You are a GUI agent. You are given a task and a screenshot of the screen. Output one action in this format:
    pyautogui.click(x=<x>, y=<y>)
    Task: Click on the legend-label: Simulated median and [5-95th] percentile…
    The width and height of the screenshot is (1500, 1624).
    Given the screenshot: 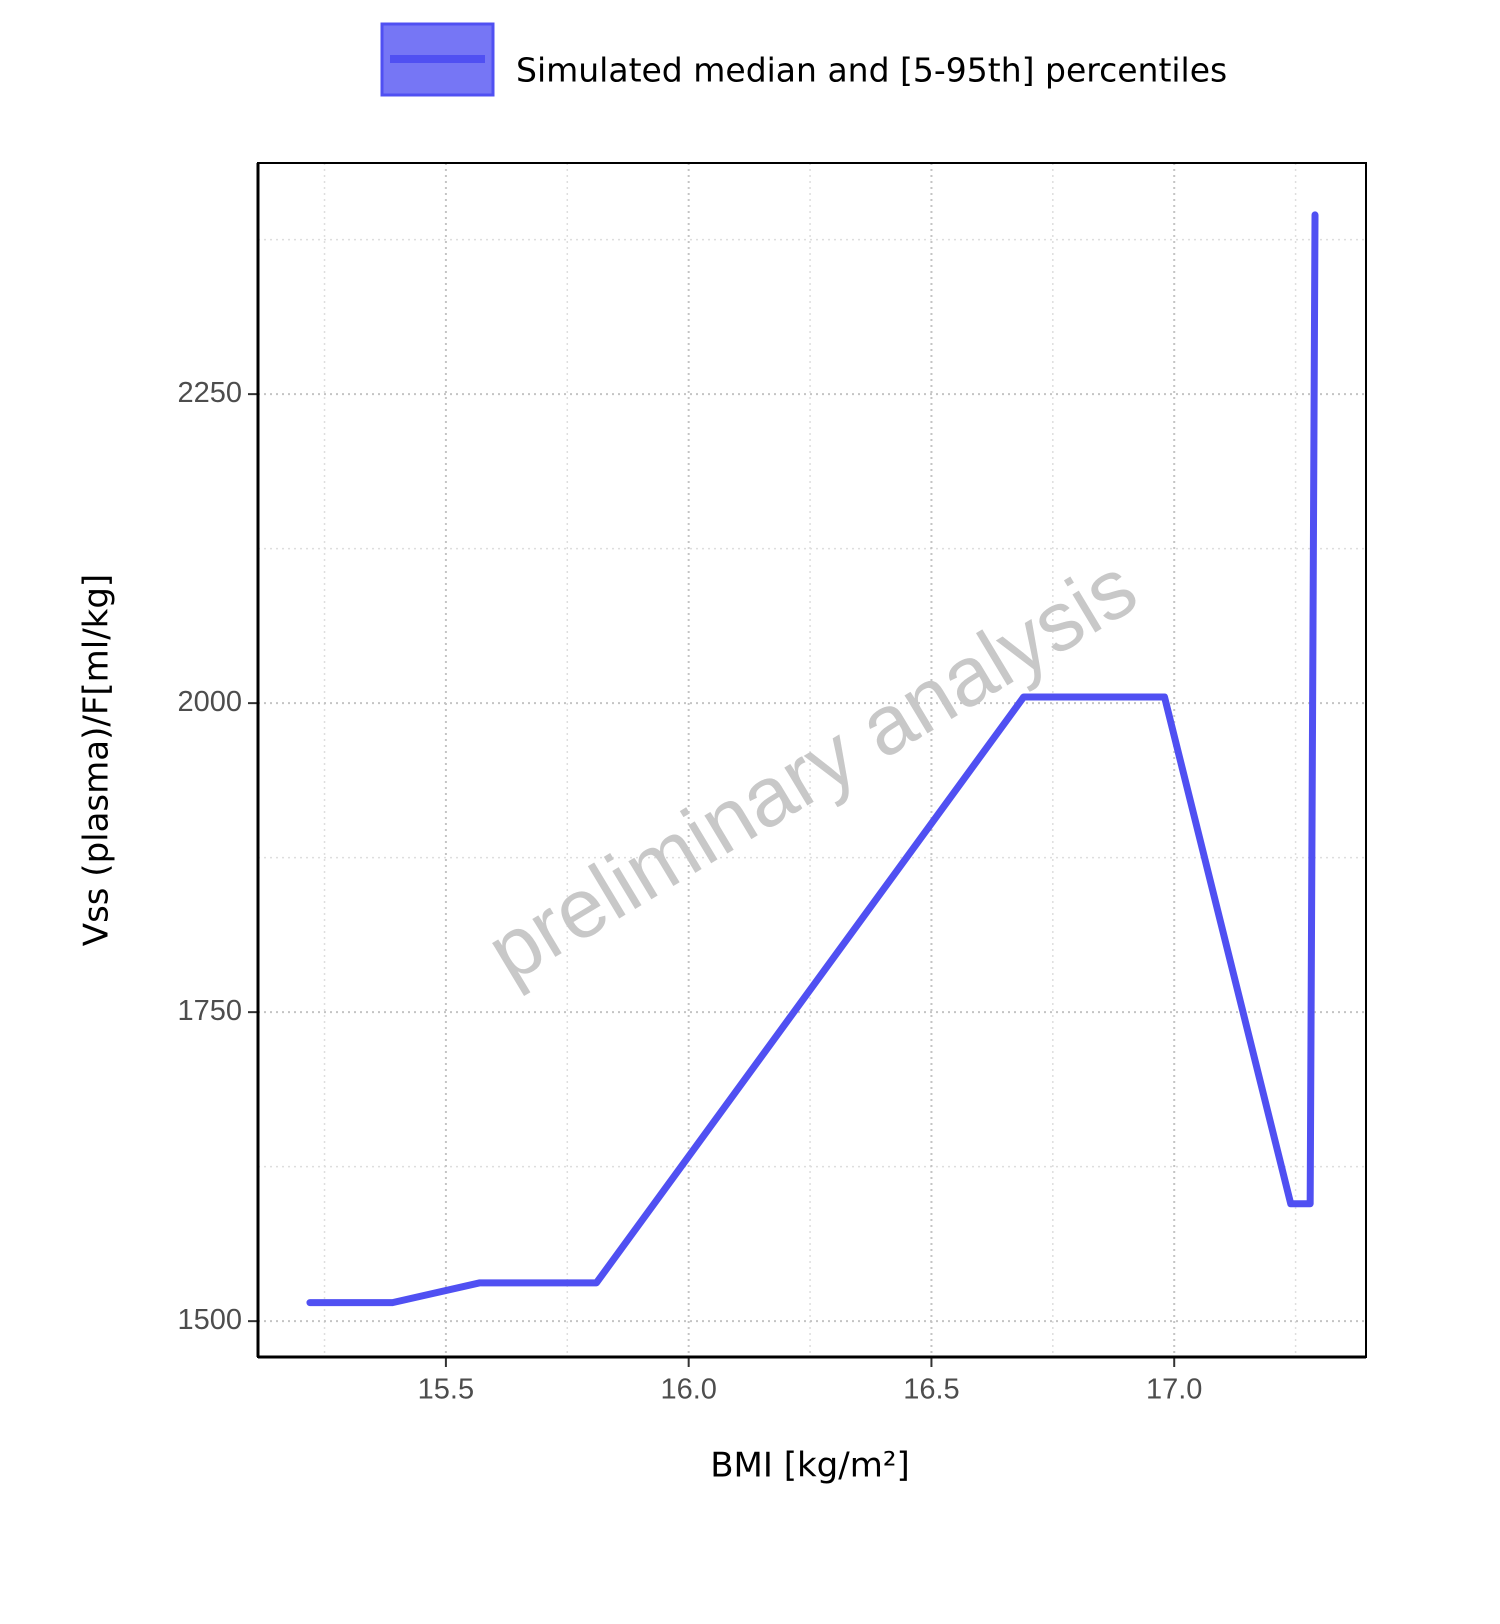 What is the action you would take?
    pyautogui.click(x=871, y=70)
    